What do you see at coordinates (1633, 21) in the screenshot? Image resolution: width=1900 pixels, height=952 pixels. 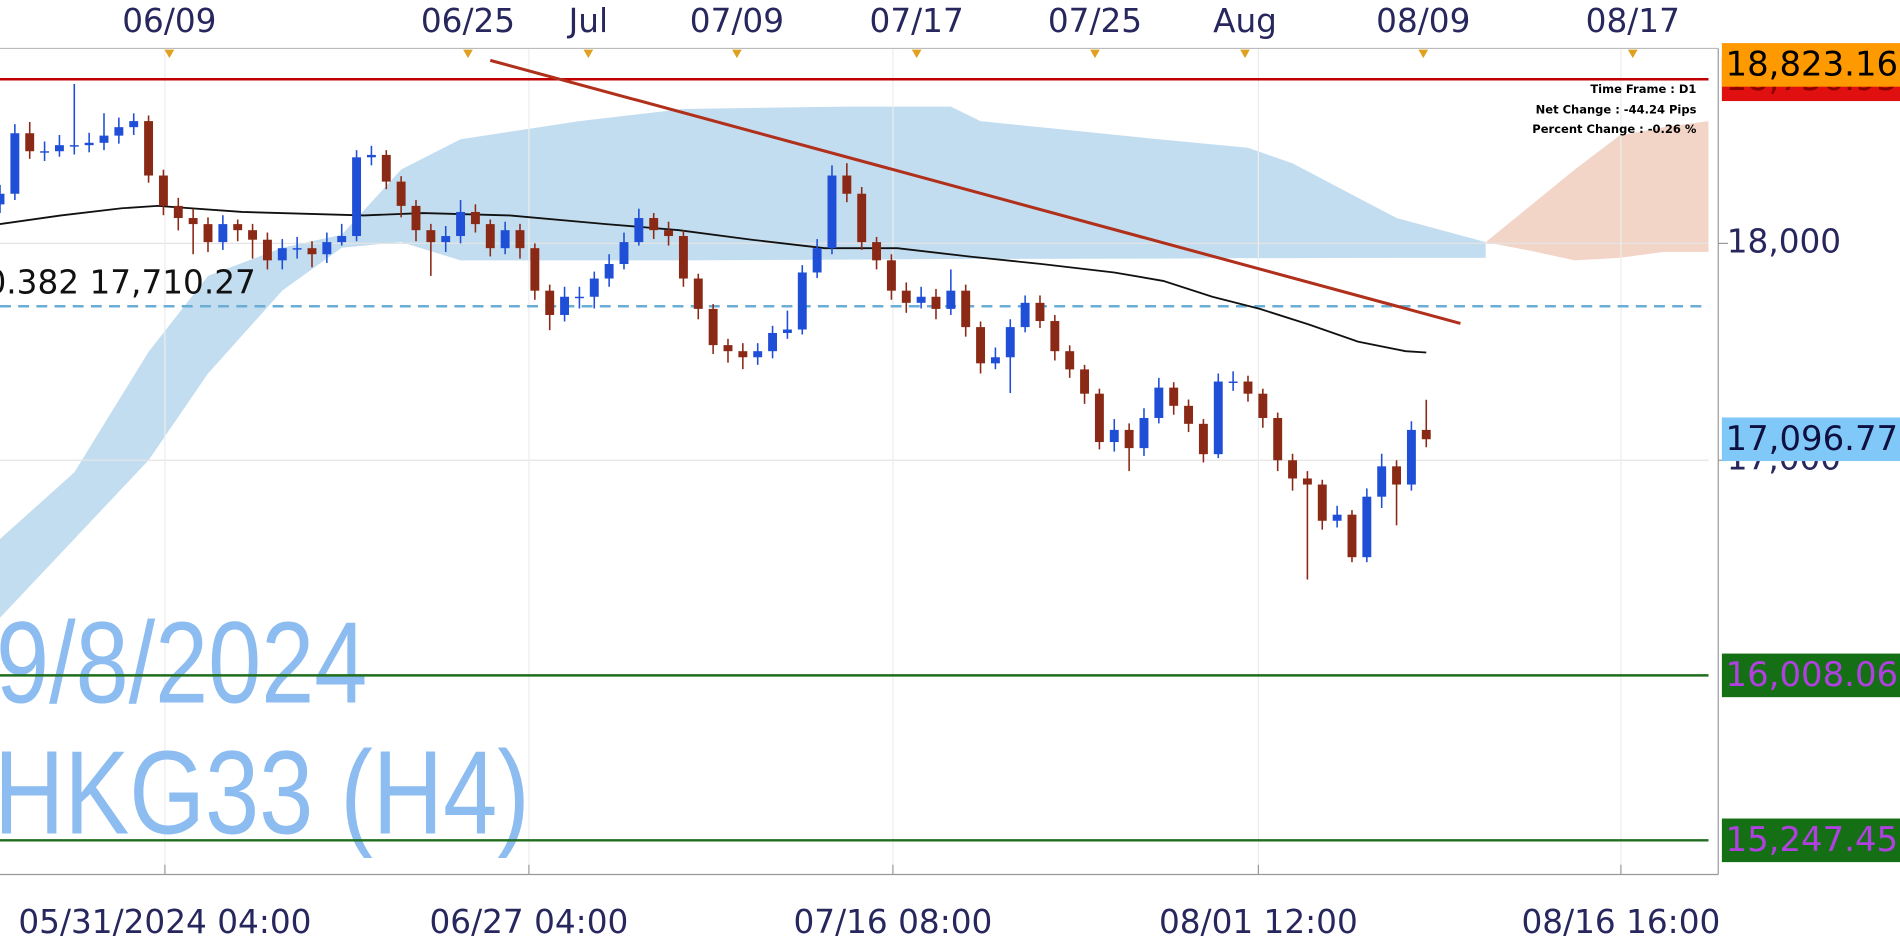 I see `top-tick-label: 08/17` at bounding box center [1633, 21].